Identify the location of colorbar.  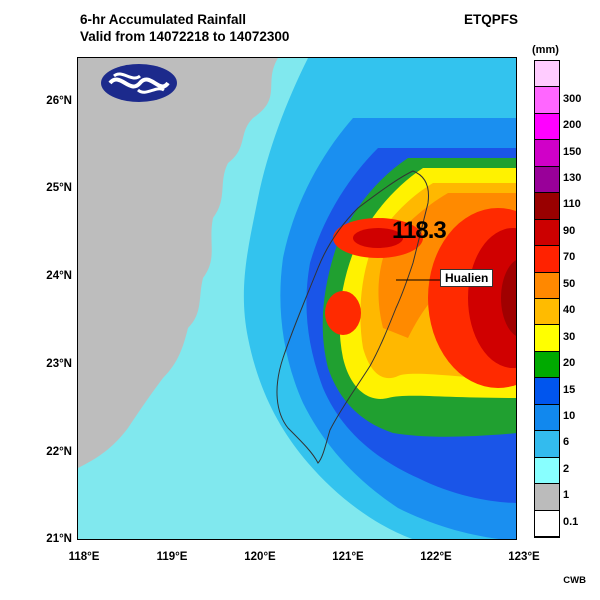
(547, 299).